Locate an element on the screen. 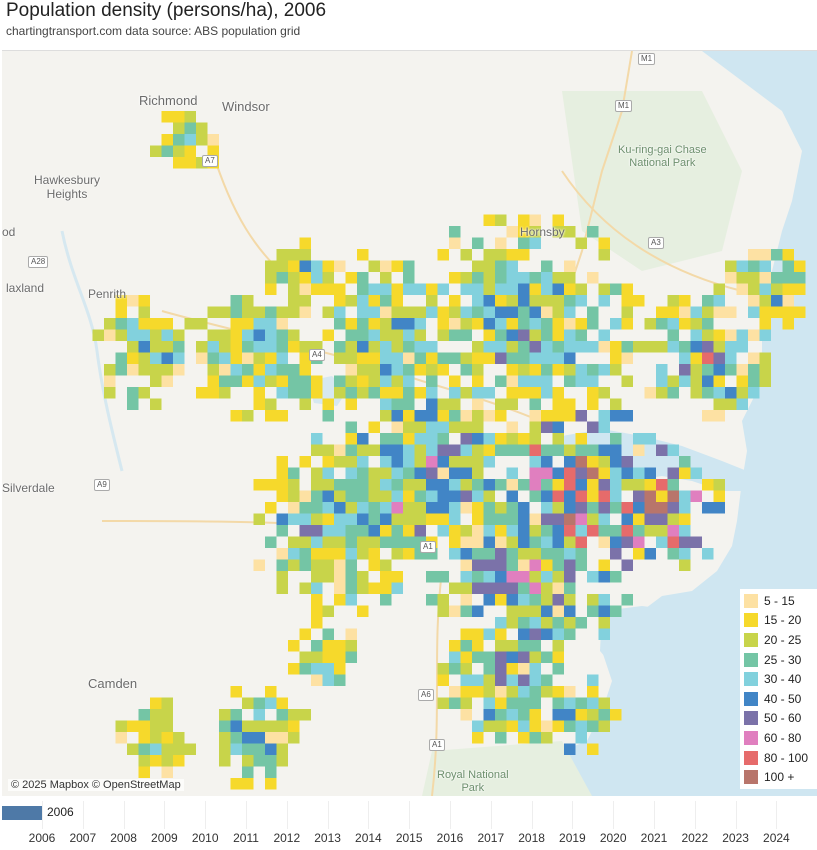 The height and width of the screenshot is (850, 817). year-label: 2024 is located at coordinates (776, 838).